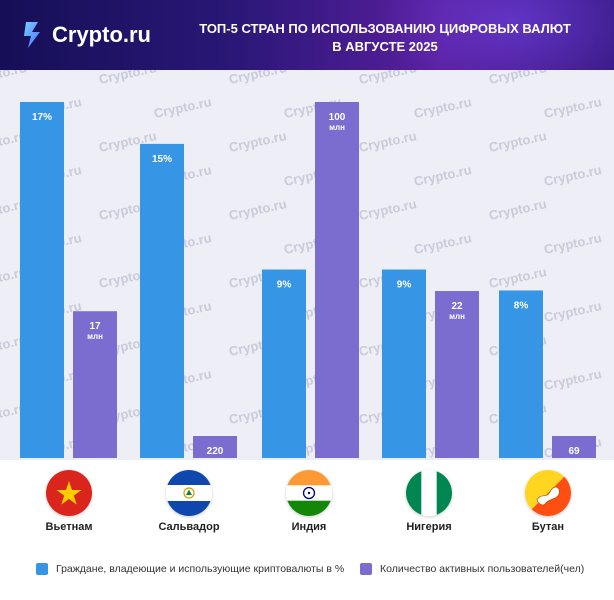 The image size is (614, 600). What do you see at coordinates (42, 569) in the screenshot?
I see `legend-swatch-blue` at bounding box center [42, 569].